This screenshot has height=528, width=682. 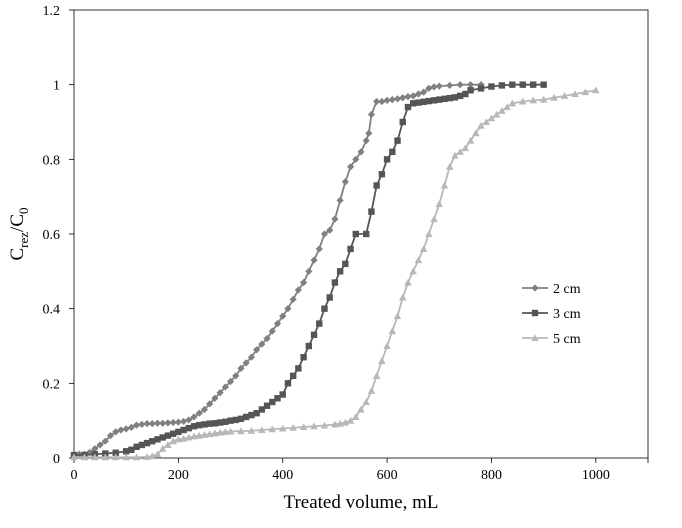 I want to click on y-tick-label: 1, so click(x=56, y=86).